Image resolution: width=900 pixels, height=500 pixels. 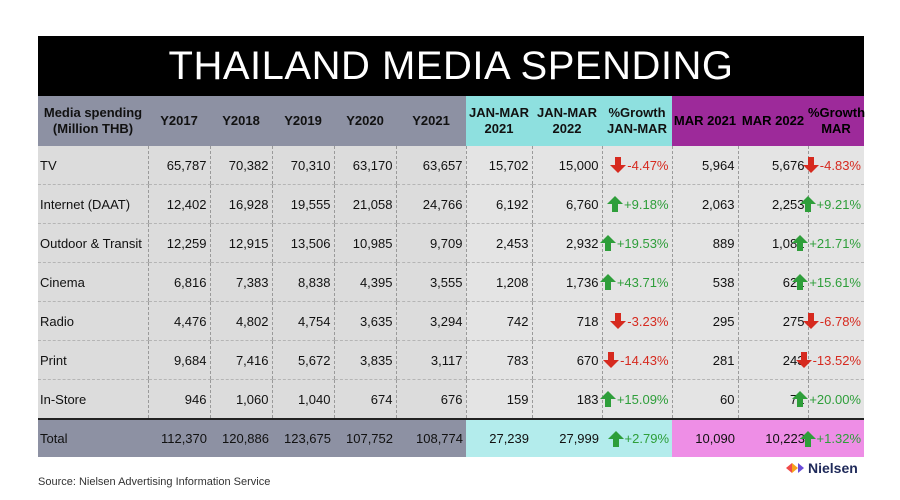 I want to click on value-cell: 4,802, so click(x=240, y=321).